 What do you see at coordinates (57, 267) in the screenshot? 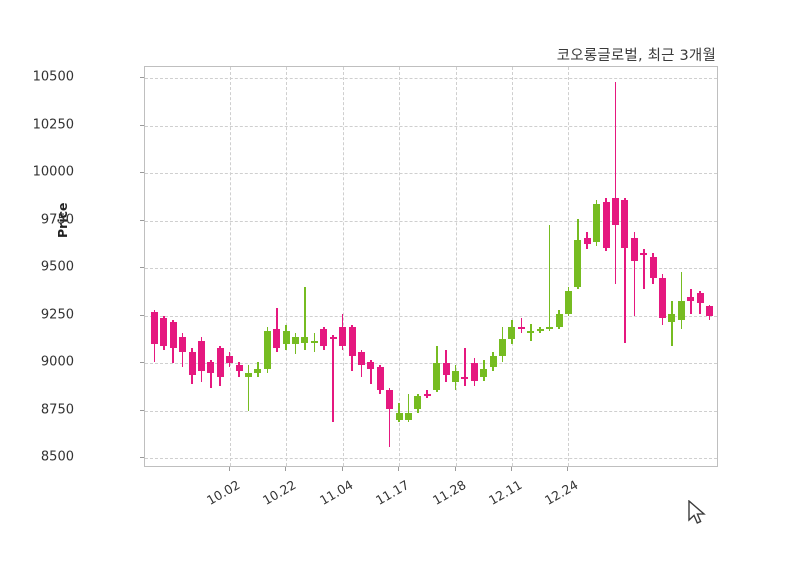
I see `y-tick-label: 9500` at bounding box center [57, 267].